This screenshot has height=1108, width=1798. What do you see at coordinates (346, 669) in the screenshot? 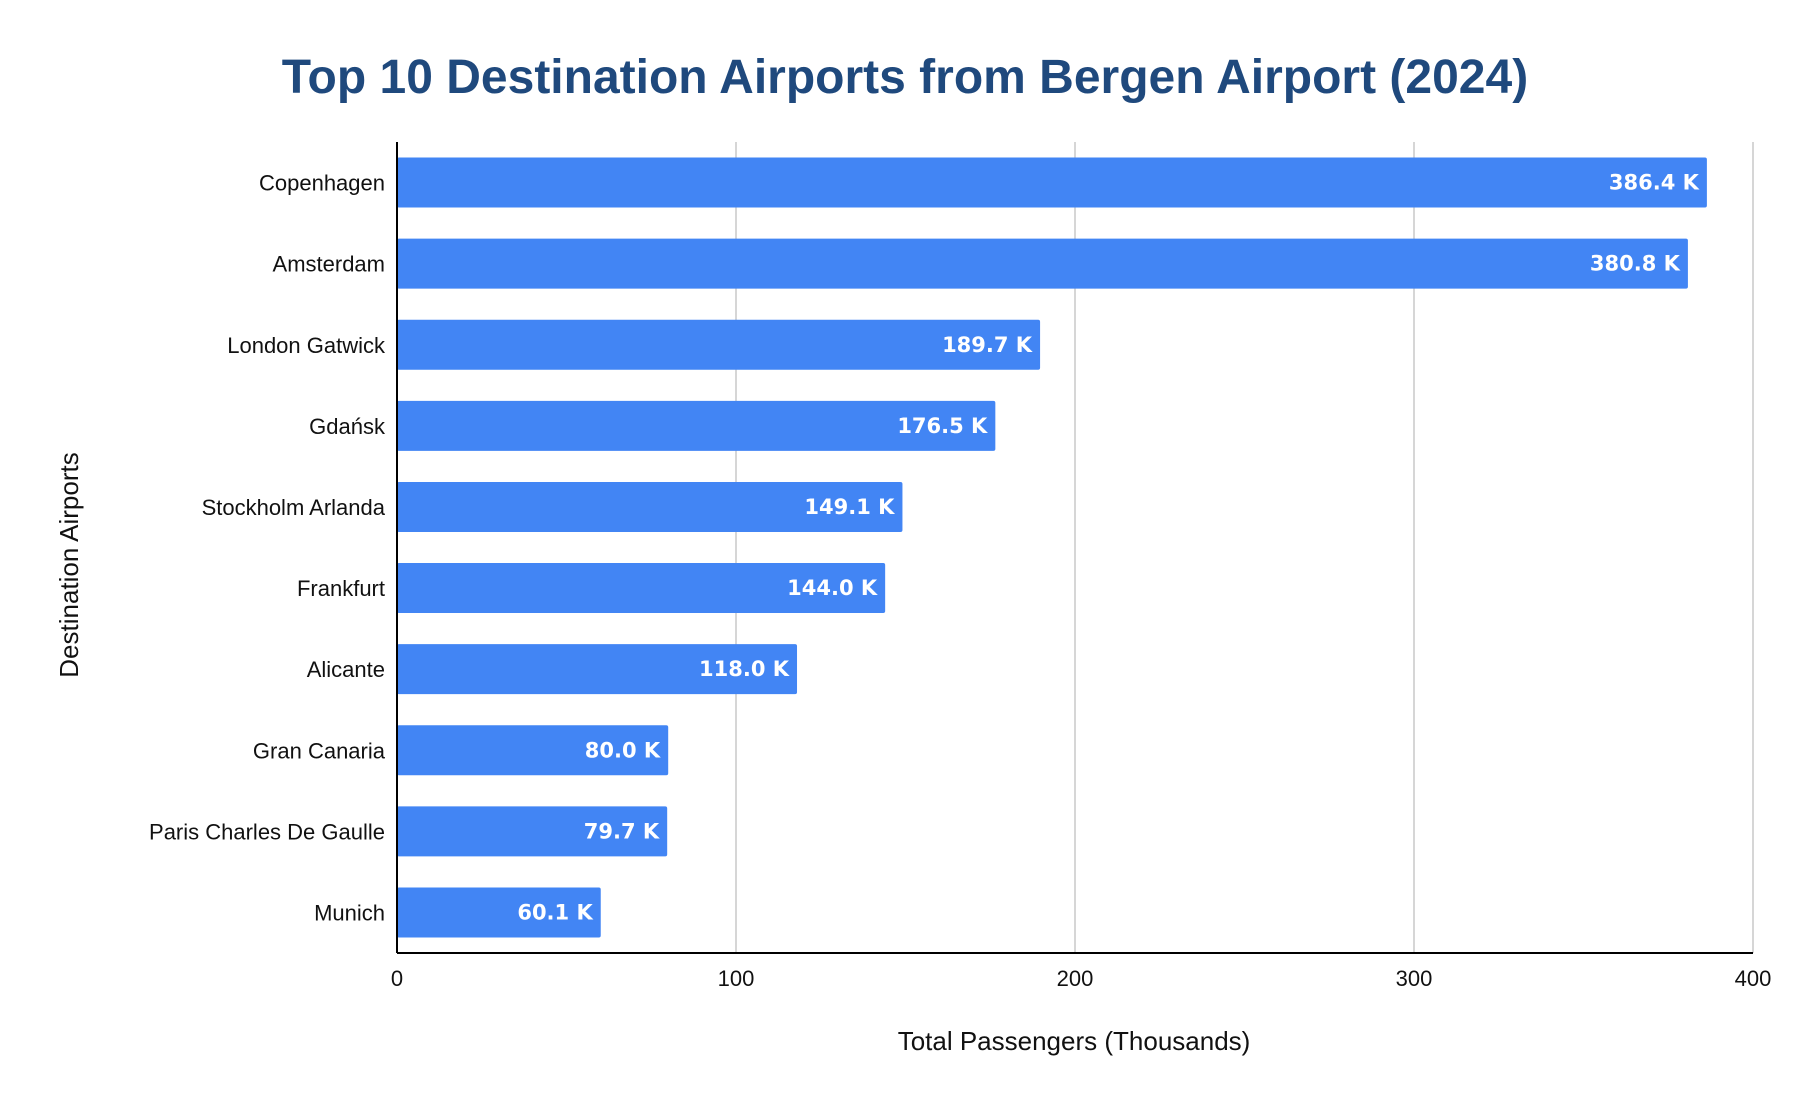
I see `category-label-6: Alicante` at bounding box center [346, 669].